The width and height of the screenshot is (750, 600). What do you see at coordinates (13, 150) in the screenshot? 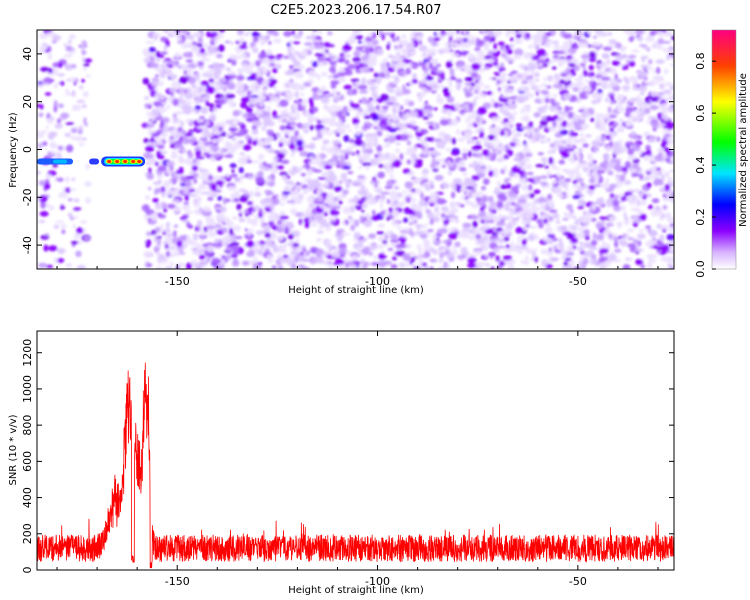
I see `spectrogram-y-label: Frequency (Hz)` at bounding box center [13, 150].